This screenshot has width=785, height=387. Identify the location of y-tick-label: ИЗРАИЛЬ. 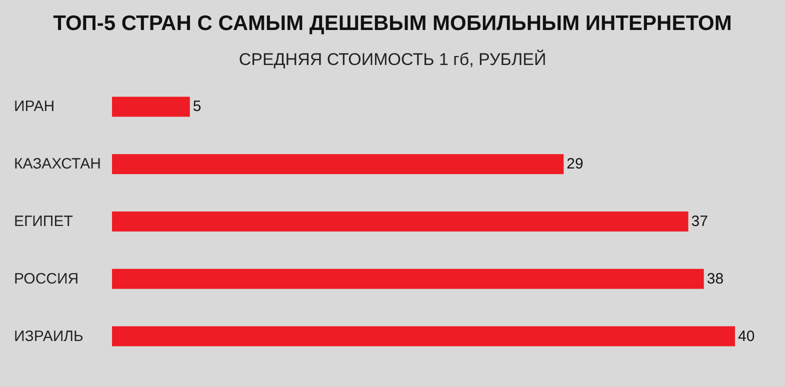
(49, 336).